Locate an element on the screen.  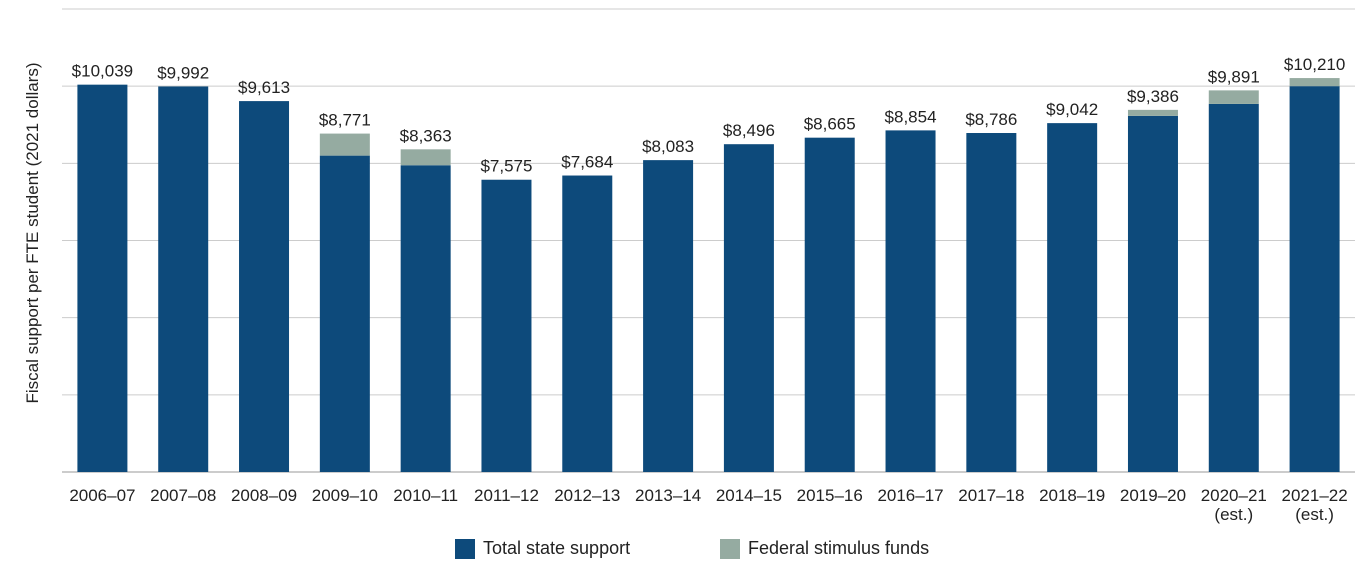
x-tick-label: 2019–20 is located at coordinates (1153, 495).